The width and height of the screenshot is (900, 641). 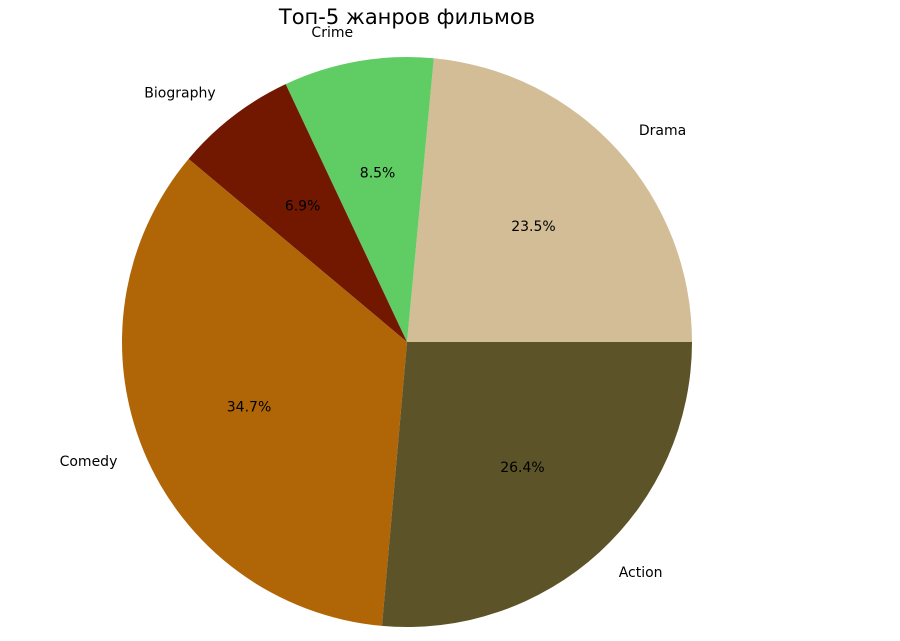 What do you see at coordinates (179, 94) in the screenshot?
I see `slice-label: Biography` at bounding box center [179, 94].